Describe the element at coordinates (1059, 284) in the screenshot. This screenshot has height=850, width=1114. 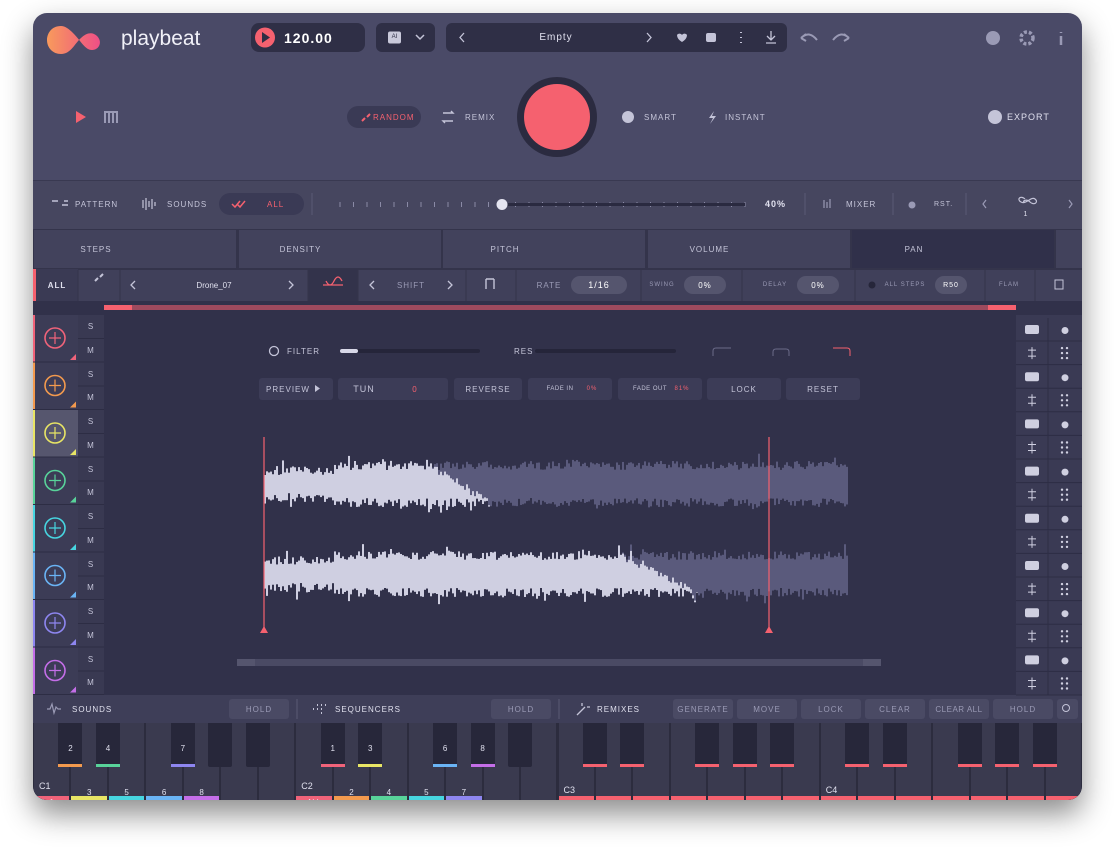
I see `copy-icon` at that location.